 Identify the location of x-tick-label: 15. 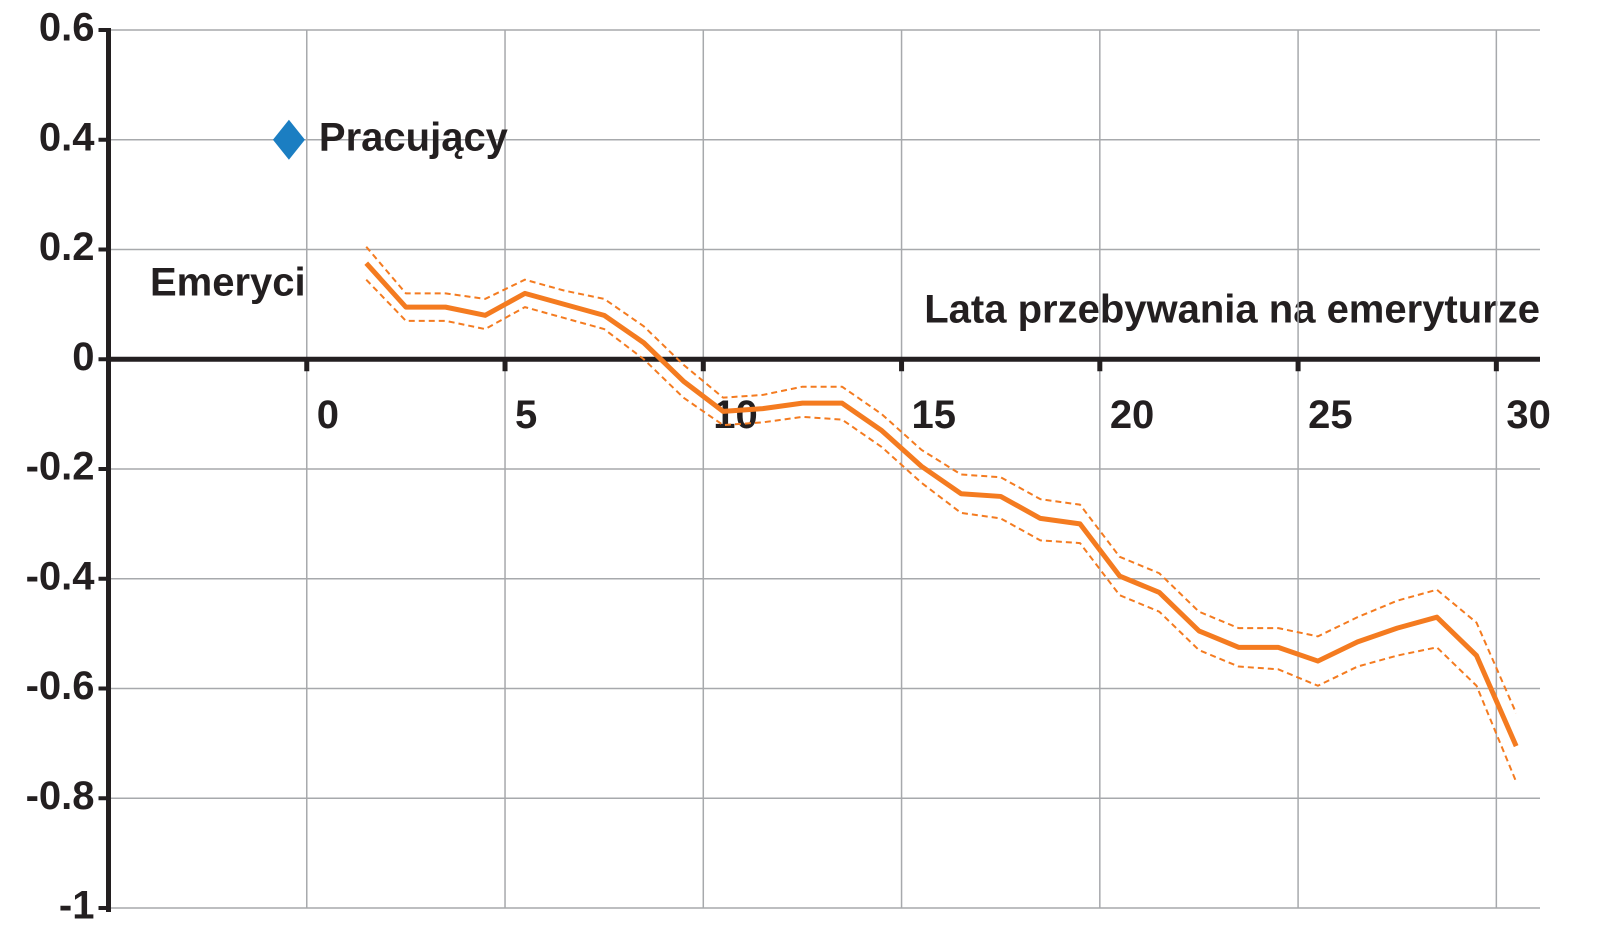
(934, 415).